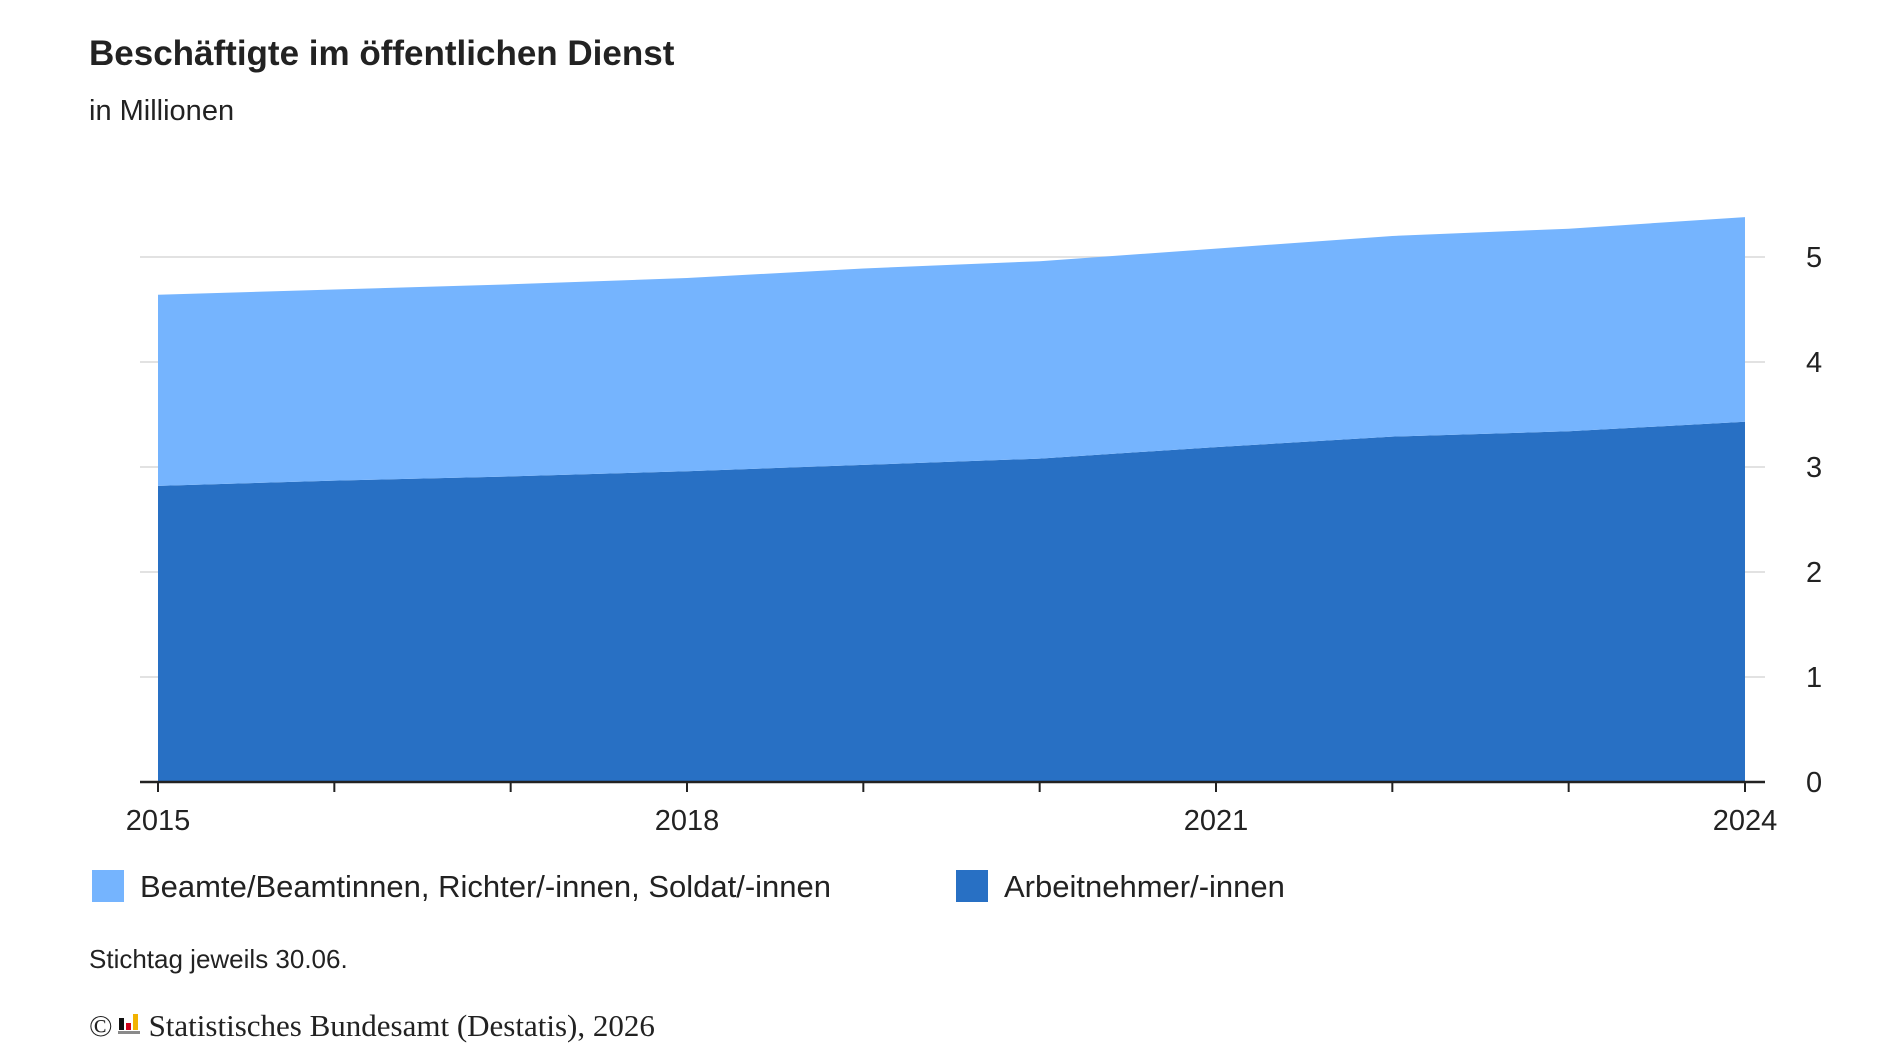  What do you see at coordinates (401, 1025) in the screenshot?
I see `source-text: Statistisches Bundesamt (Destatis), 2026` at bounding box center [401, 1025].